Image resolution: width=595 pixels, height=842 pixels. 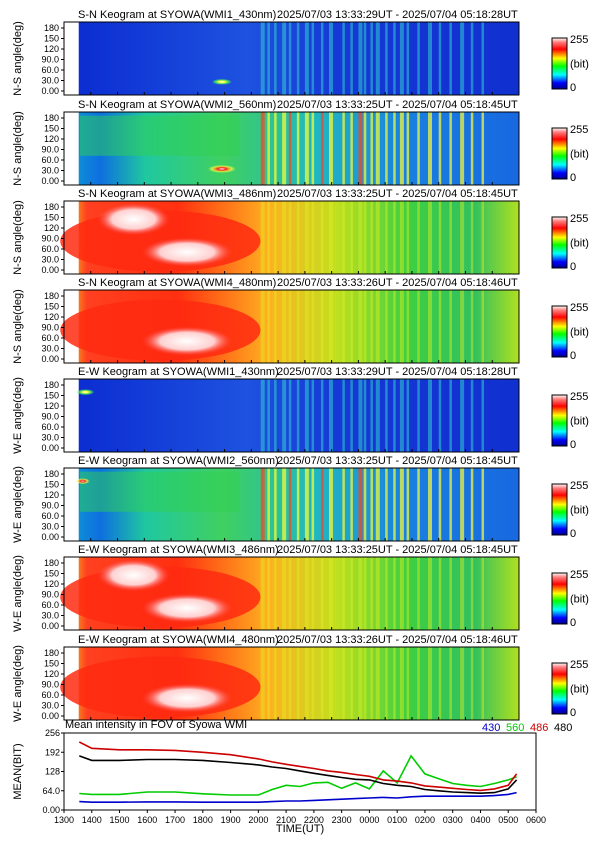 What do you see at coordinates (64, 820) in the screenshot?
I see `chart-x-tick-label: 1300` at bounding box center [64, 820].